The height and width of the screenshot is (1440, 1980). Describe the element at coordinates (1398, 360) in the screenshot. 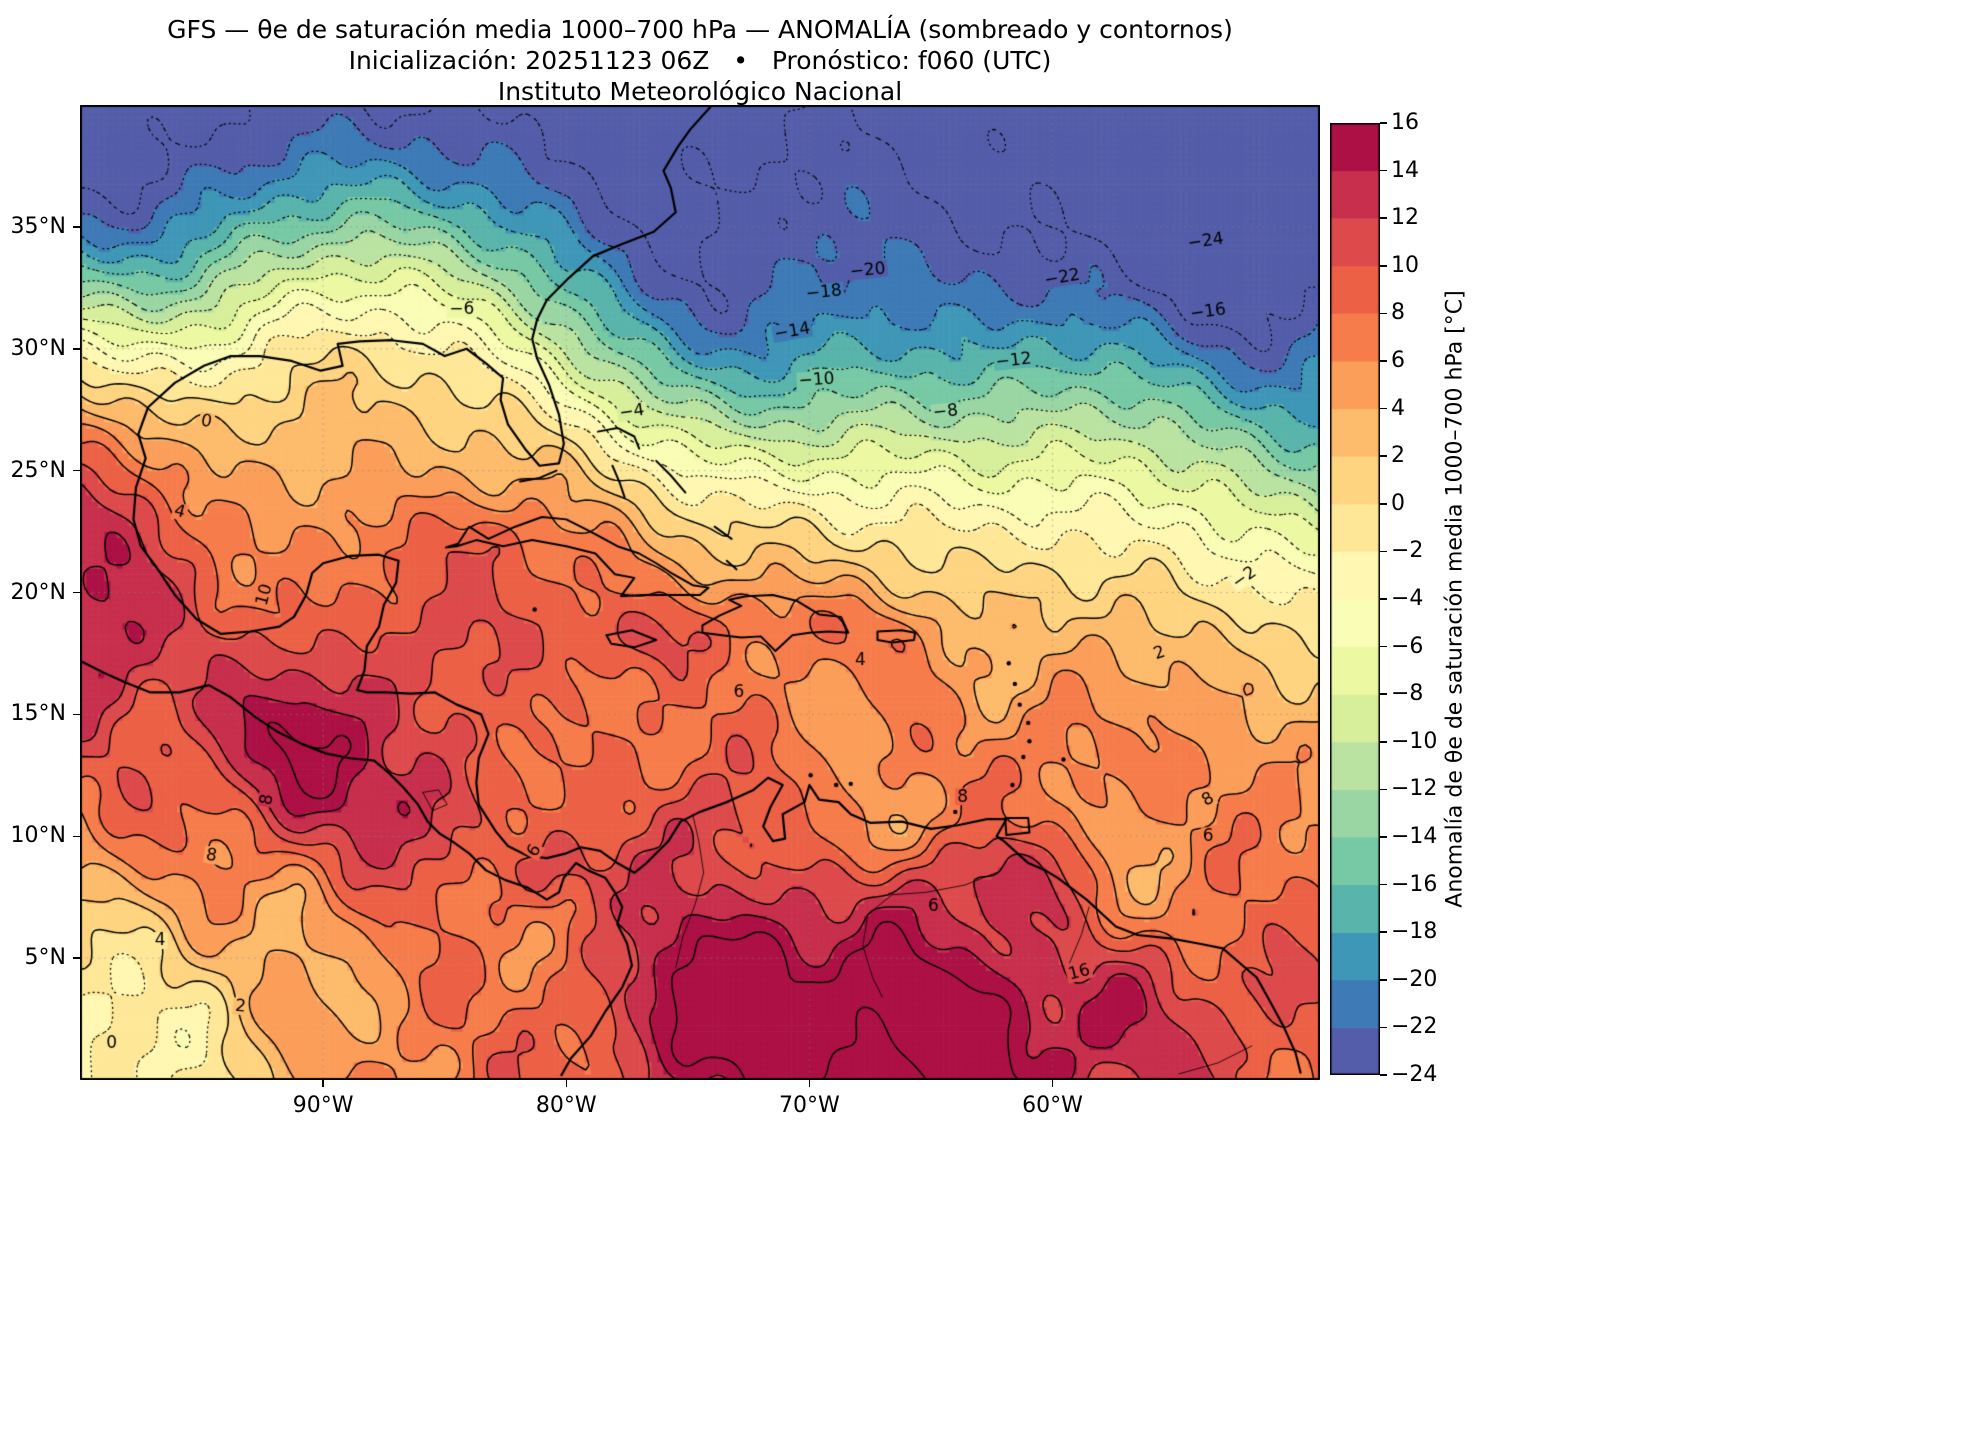

I see `colorbar-tick-label: 6` at that location.